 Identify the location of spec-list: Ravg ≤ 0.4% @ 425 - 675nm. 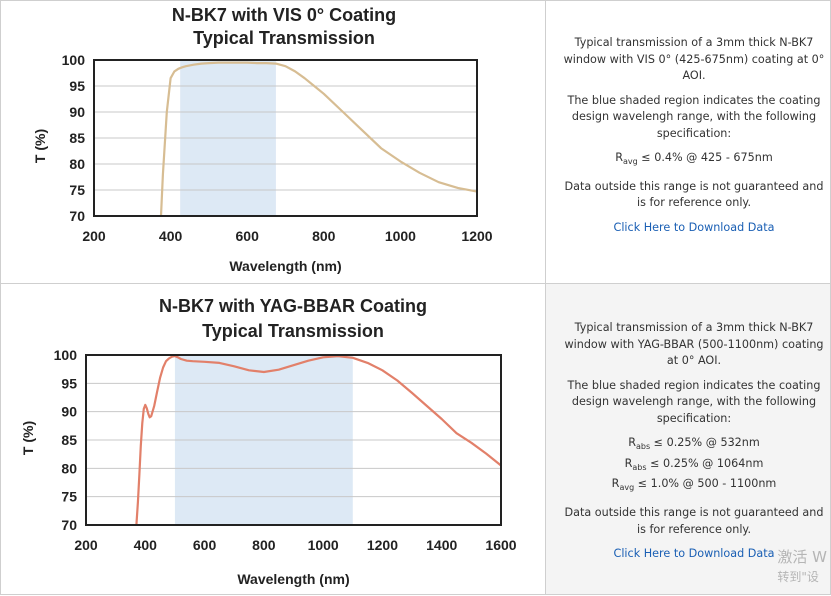
(694, 160).